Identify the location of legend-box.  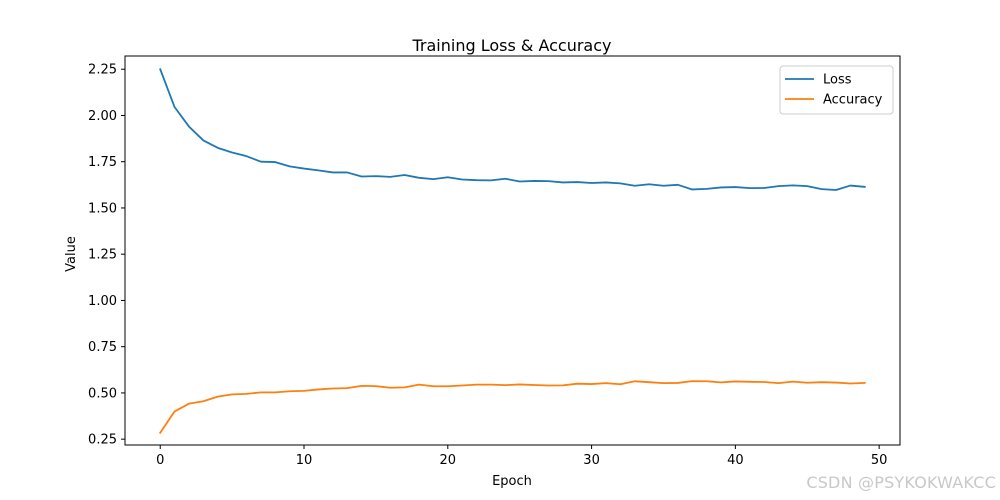
(836, 90).